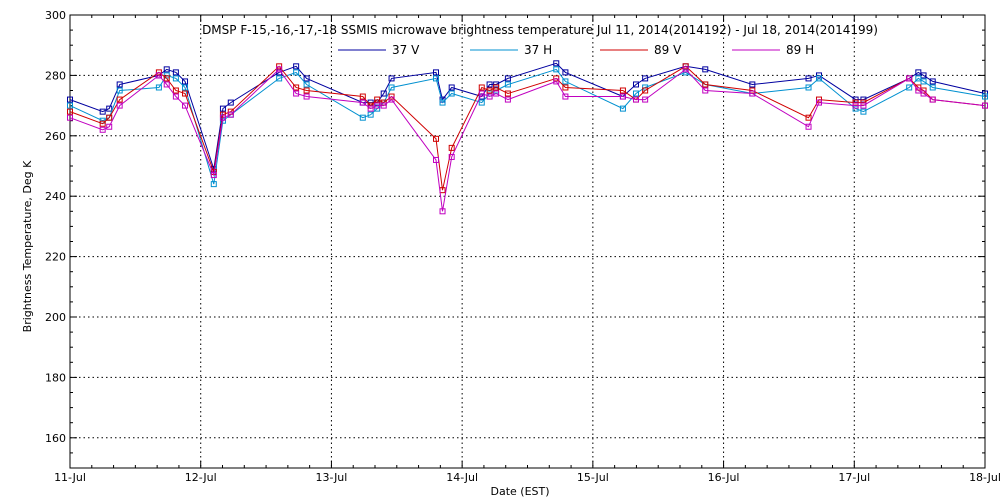  I want to click on legend: 37 V 37 H 89 V 89 H, so click(576, 50).